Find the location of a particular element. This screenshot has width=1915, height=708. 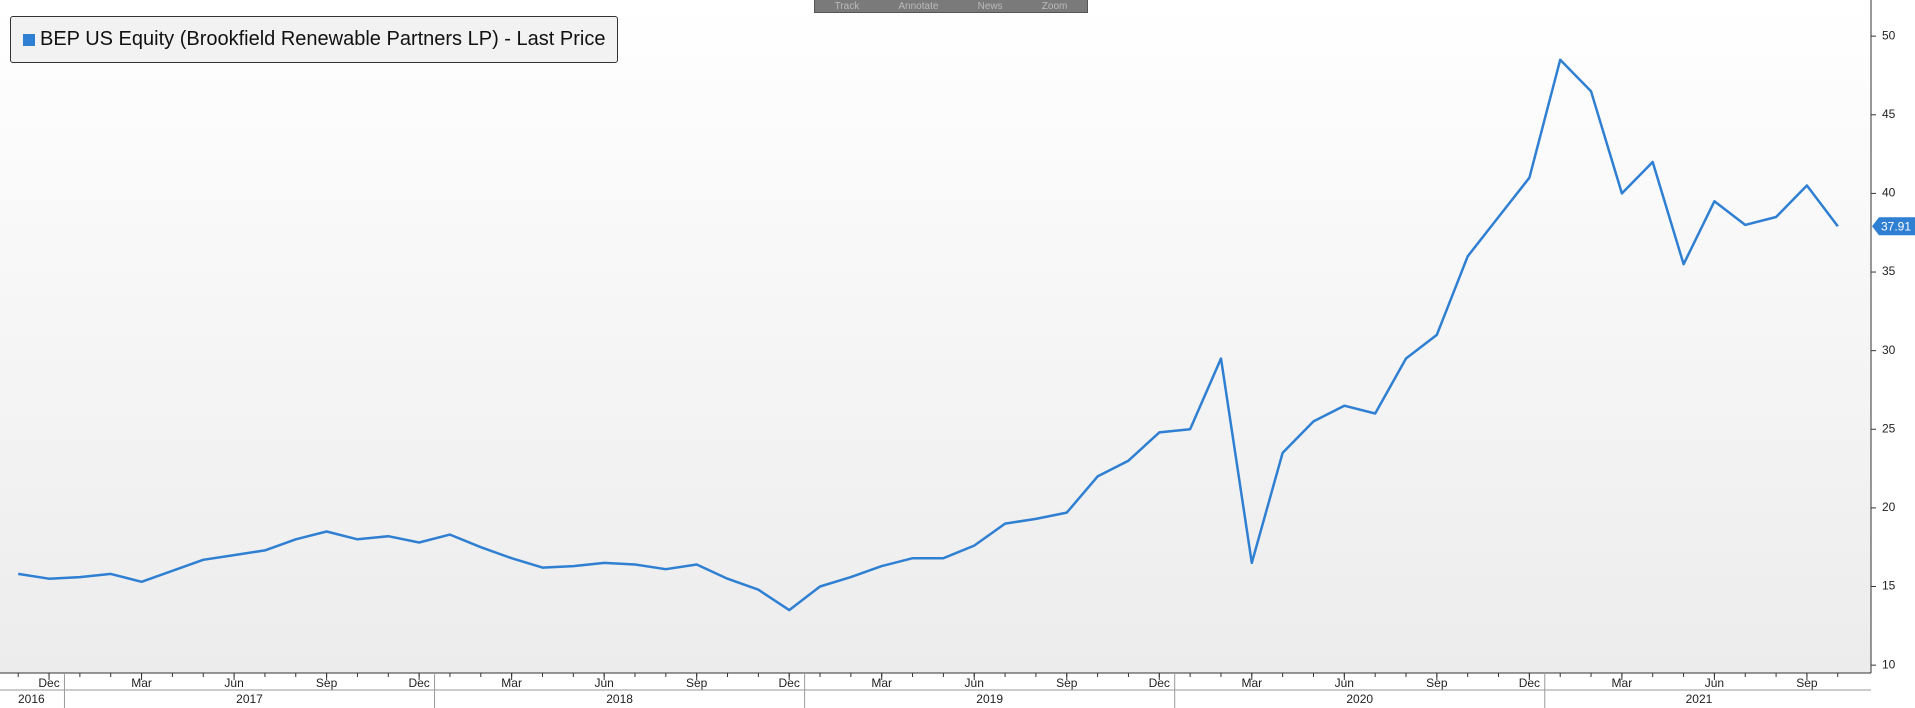

y-tick-label: 20 is located at coordinates (1889, 507).